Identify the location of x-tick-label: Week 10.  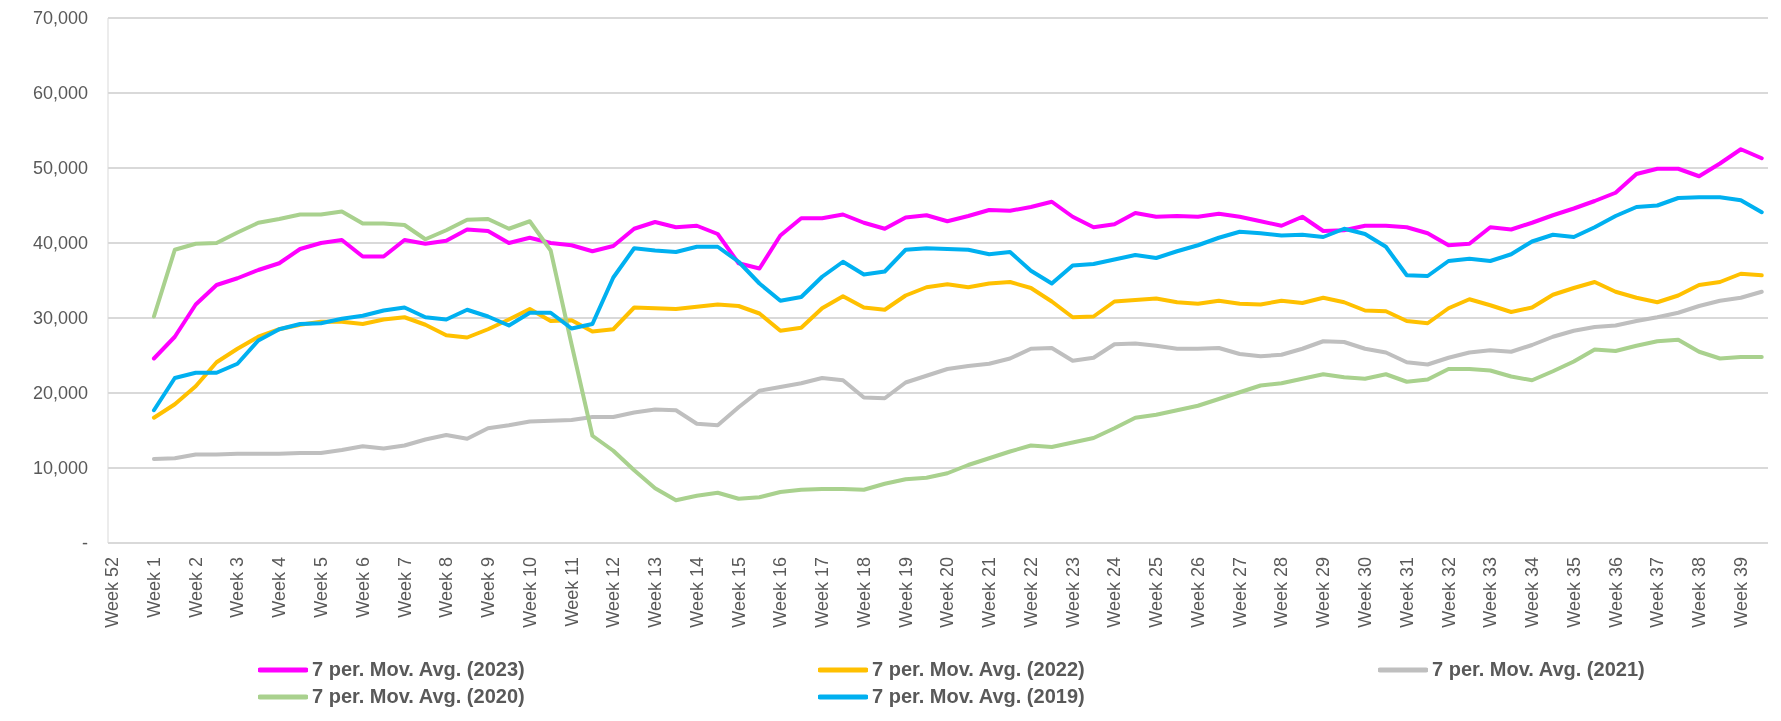
(529, 592).